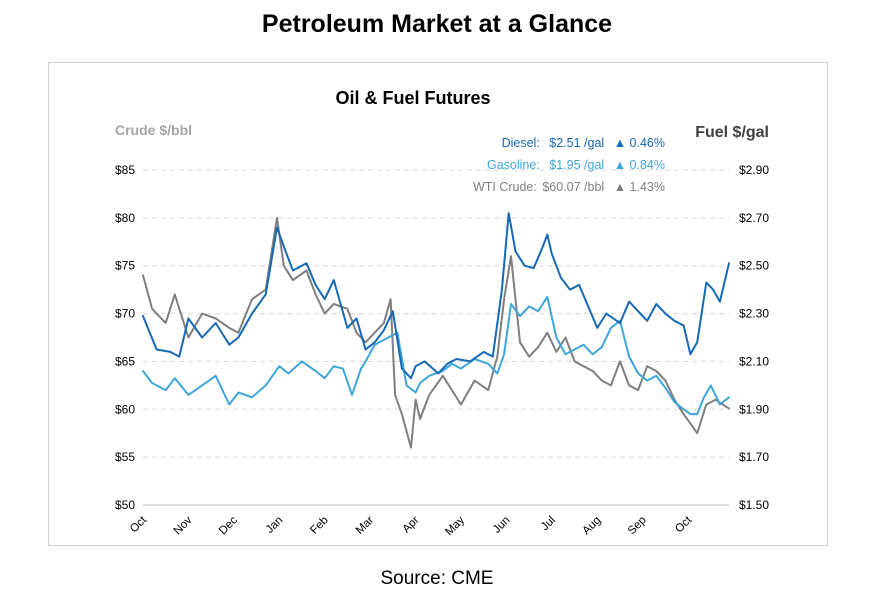  I want to click on x-tick-label: Apr, so click(411, 524).